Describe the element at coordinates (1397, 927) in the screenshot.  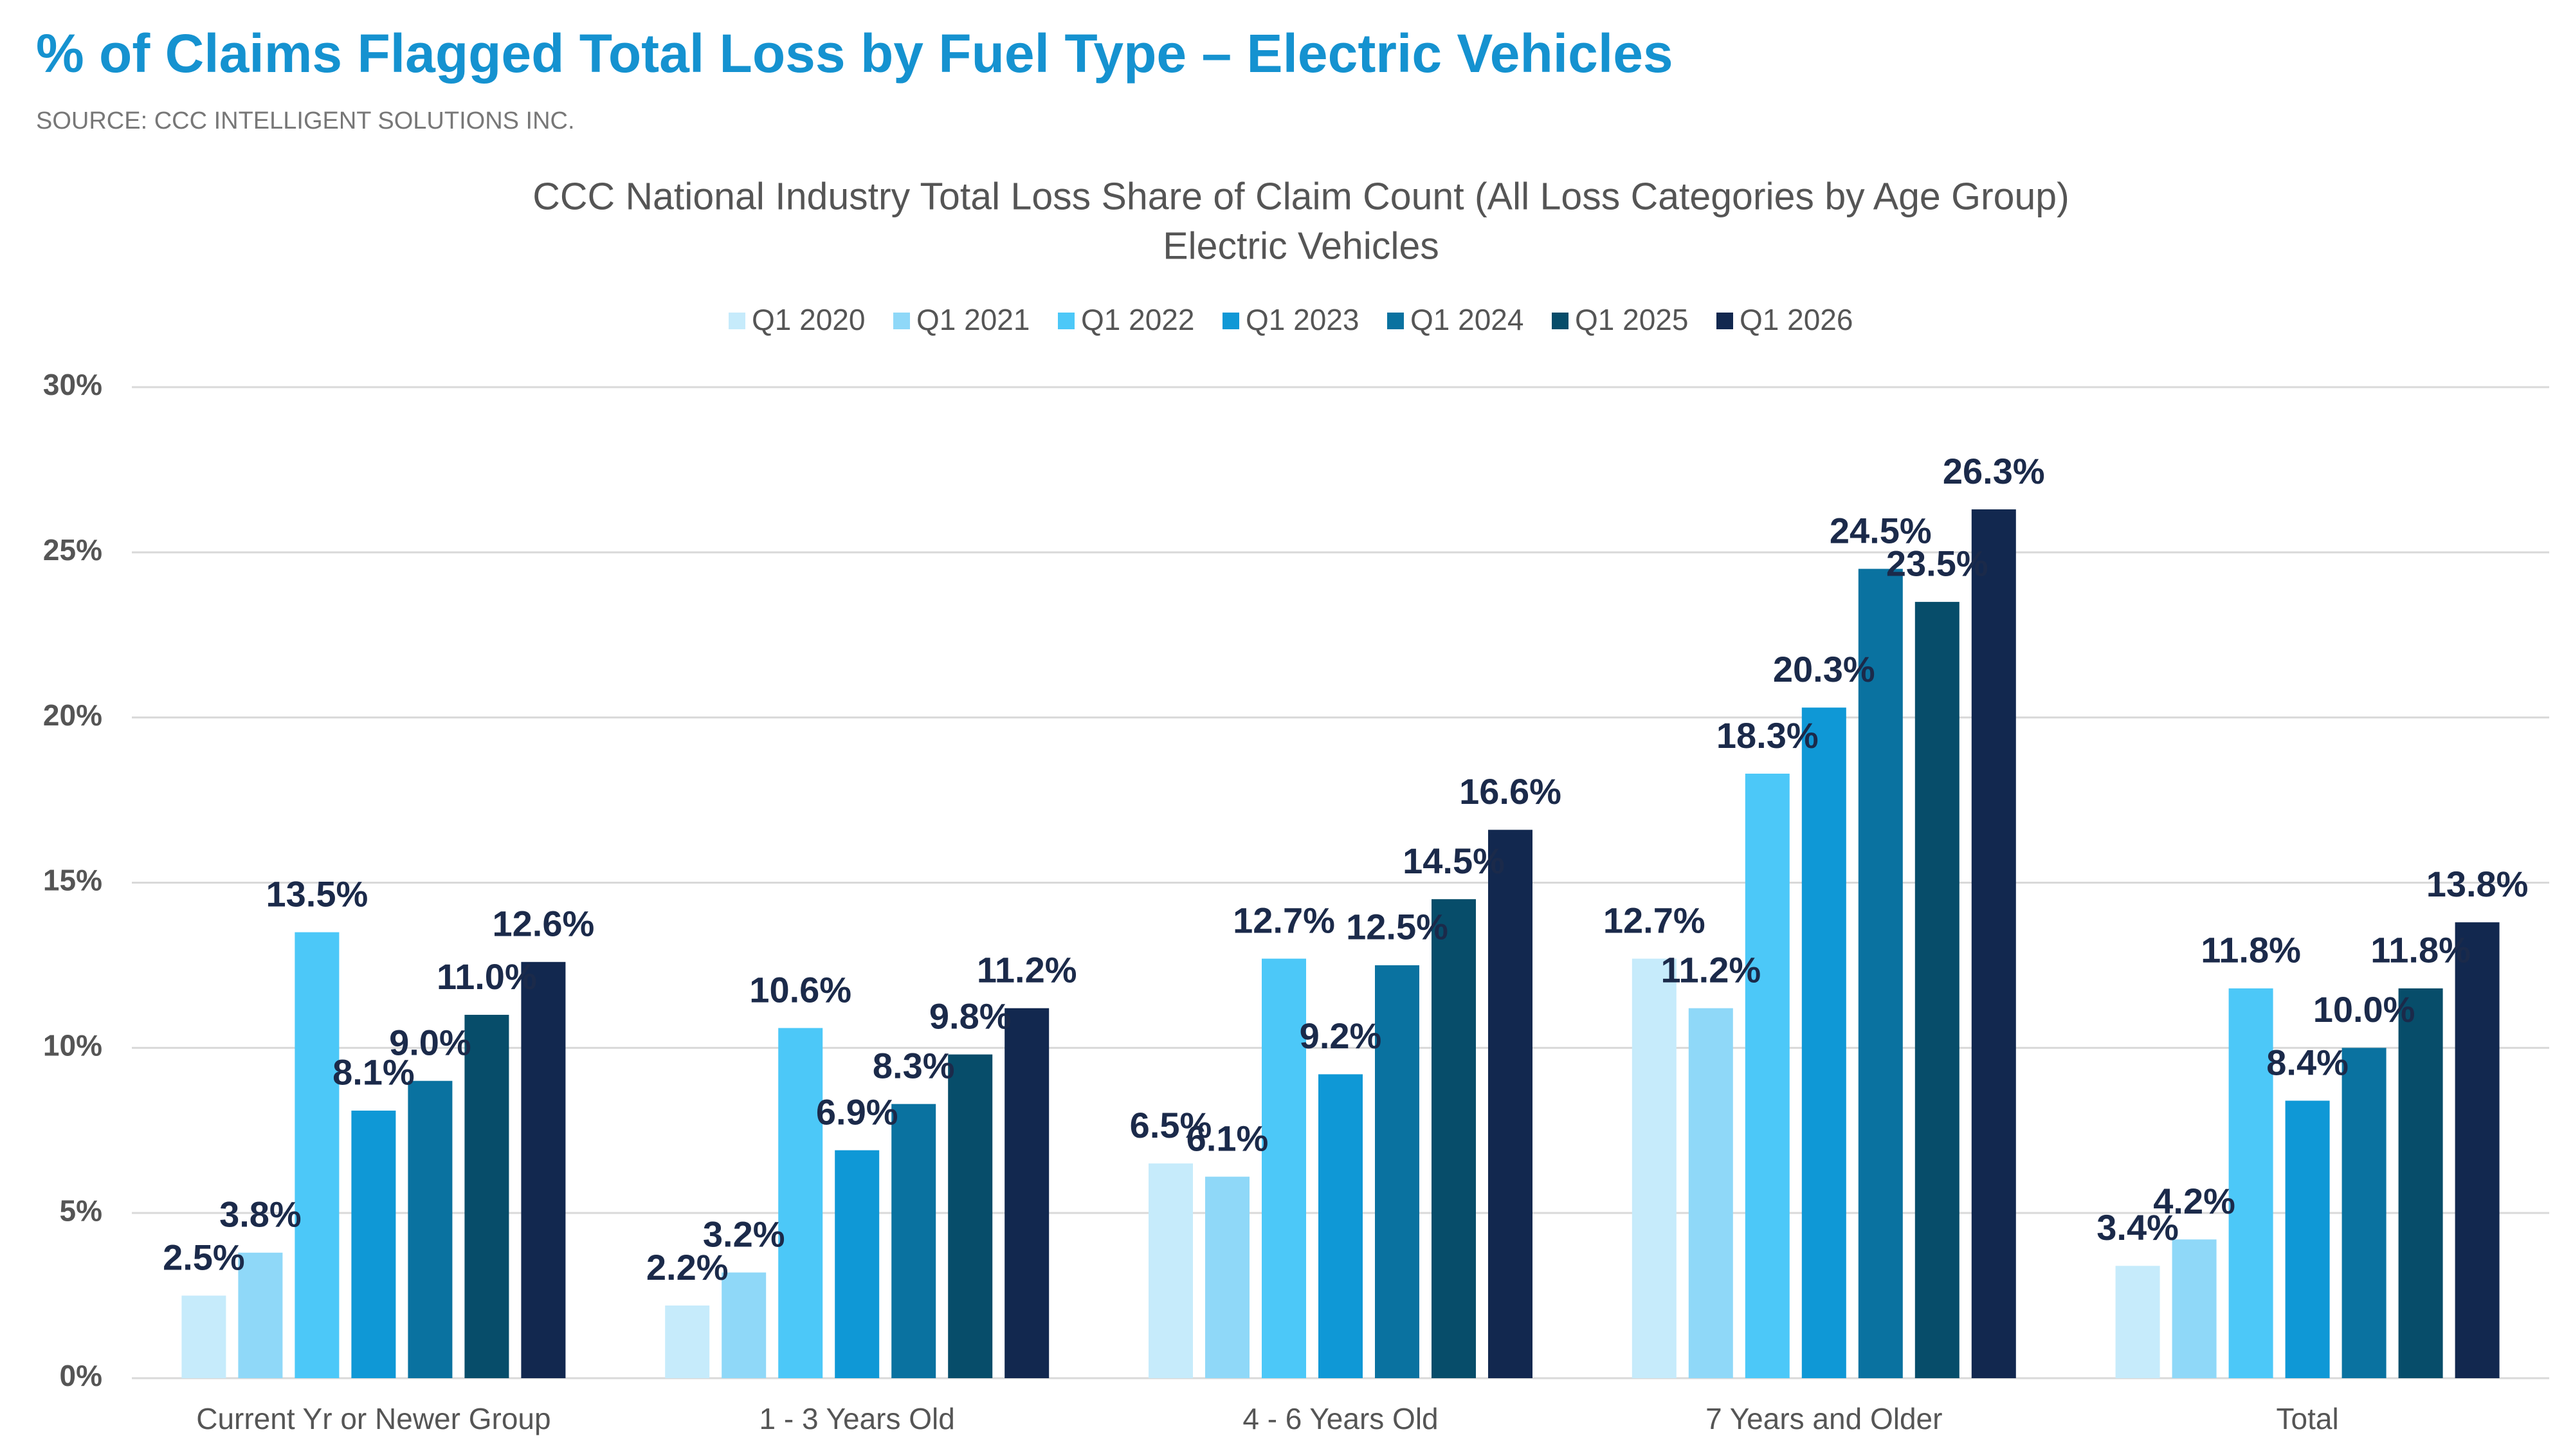
I see `value-label: 12.5%` at that location.